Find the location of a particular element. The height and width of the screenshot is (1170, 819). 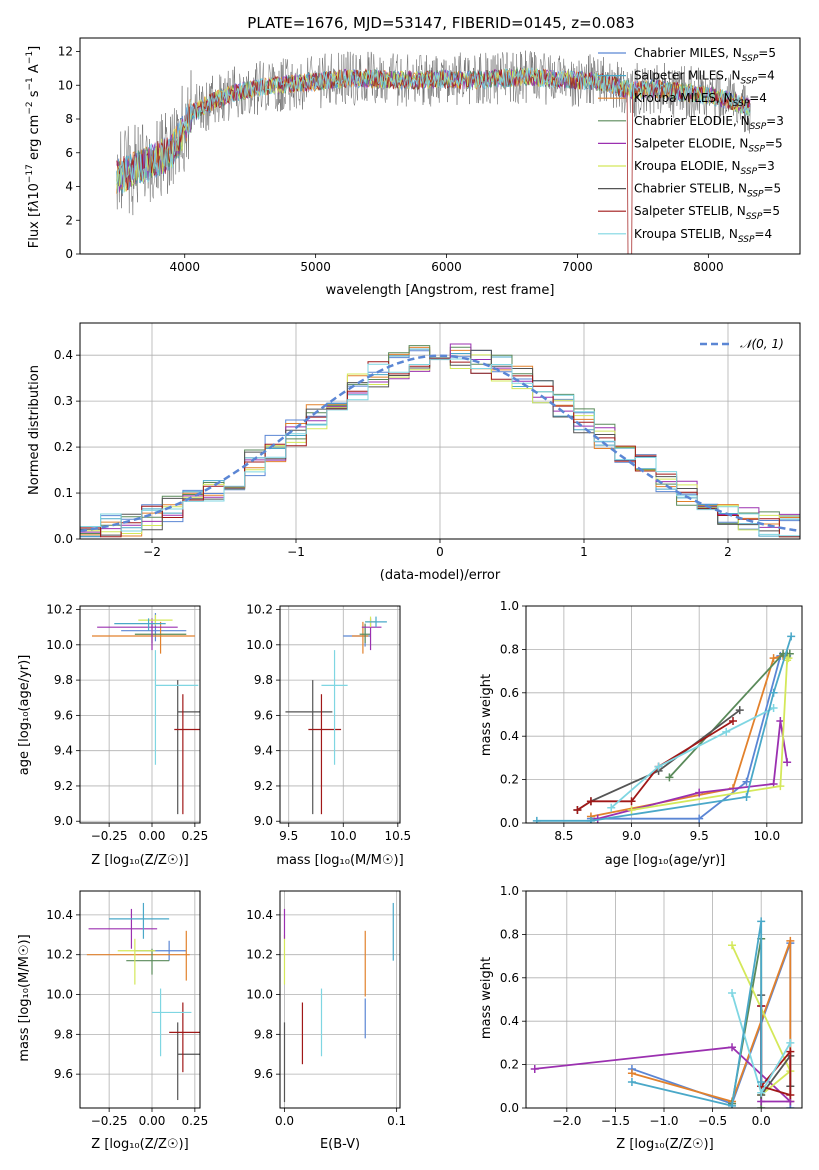

residuals-y-tick-label: 0.4 is located at coordinates (63, 355).